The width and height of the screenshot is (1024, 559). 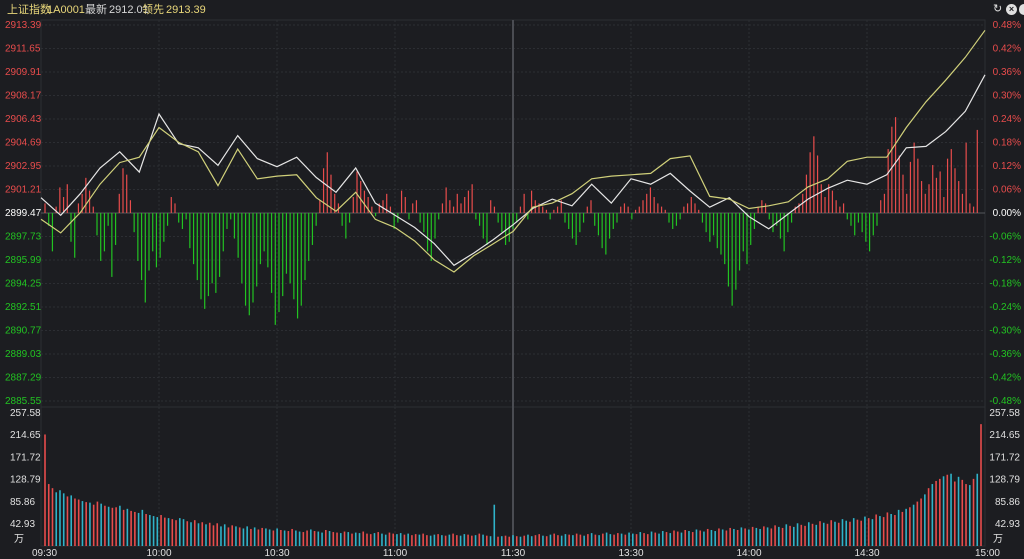 What do you see at coordinates (1005, 354) in the screenshot?
I see `percent-axis-tick-label: -0.36%` at bounding box center [1005, 354].